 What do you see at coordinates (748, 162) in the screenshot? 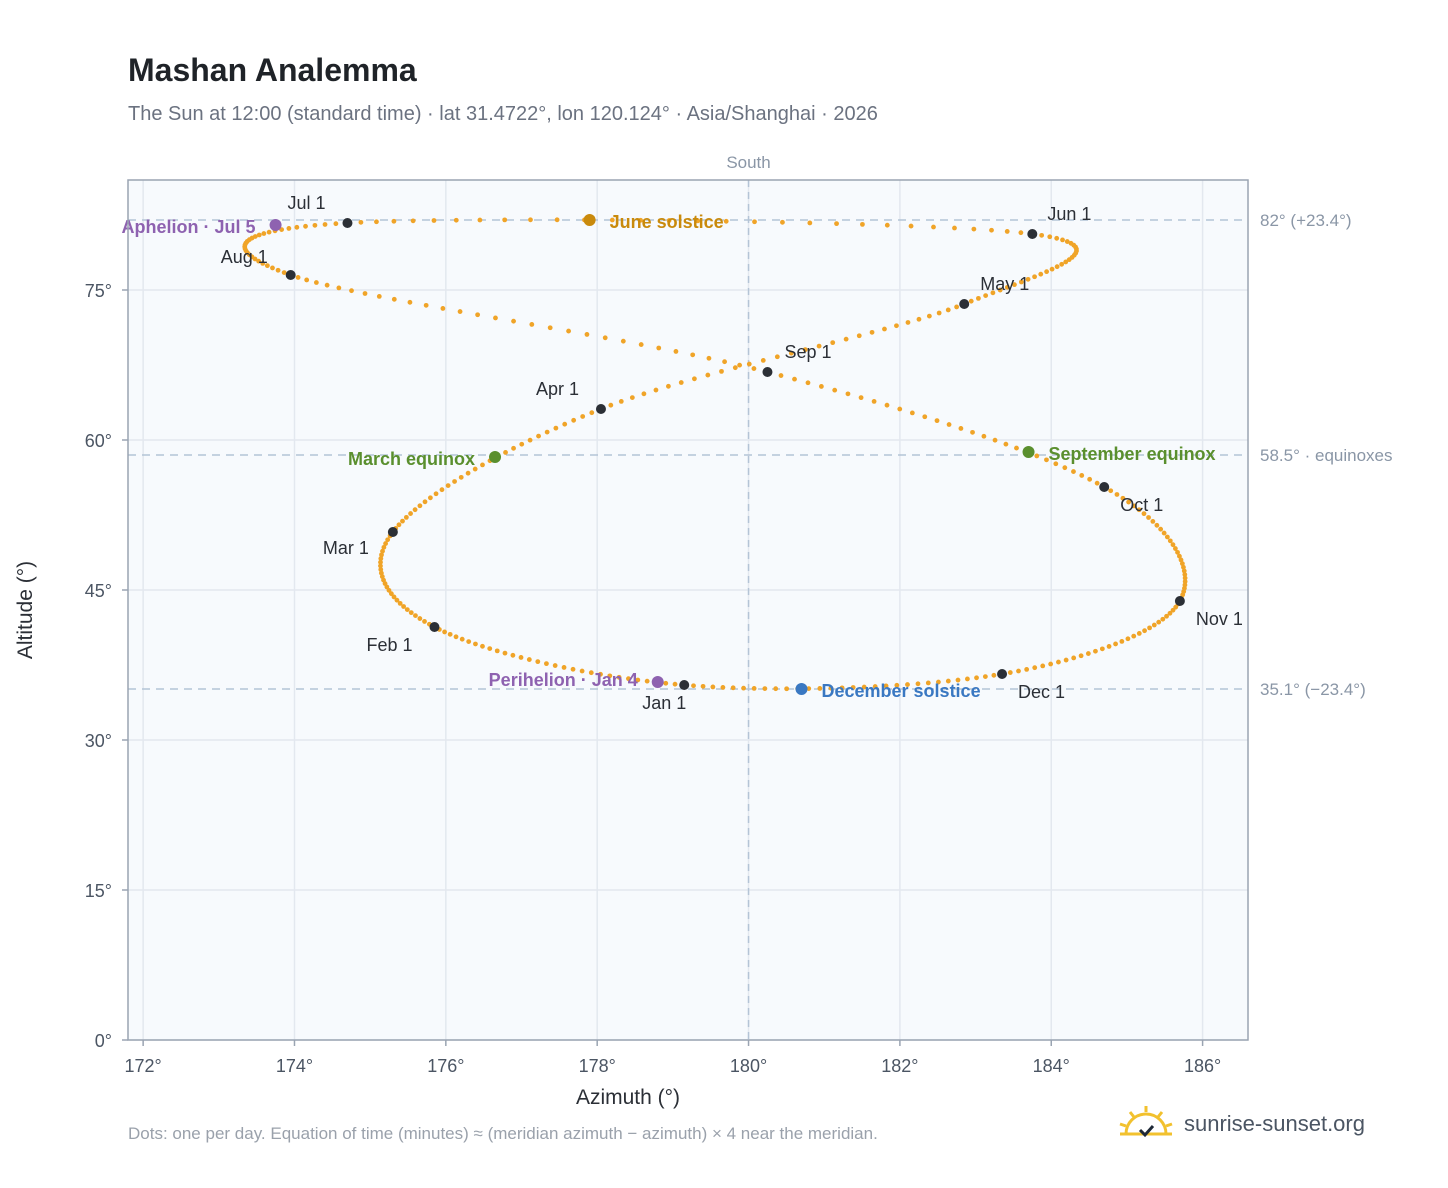
I see `meridian-label: South` at bounding box center [748, 162].